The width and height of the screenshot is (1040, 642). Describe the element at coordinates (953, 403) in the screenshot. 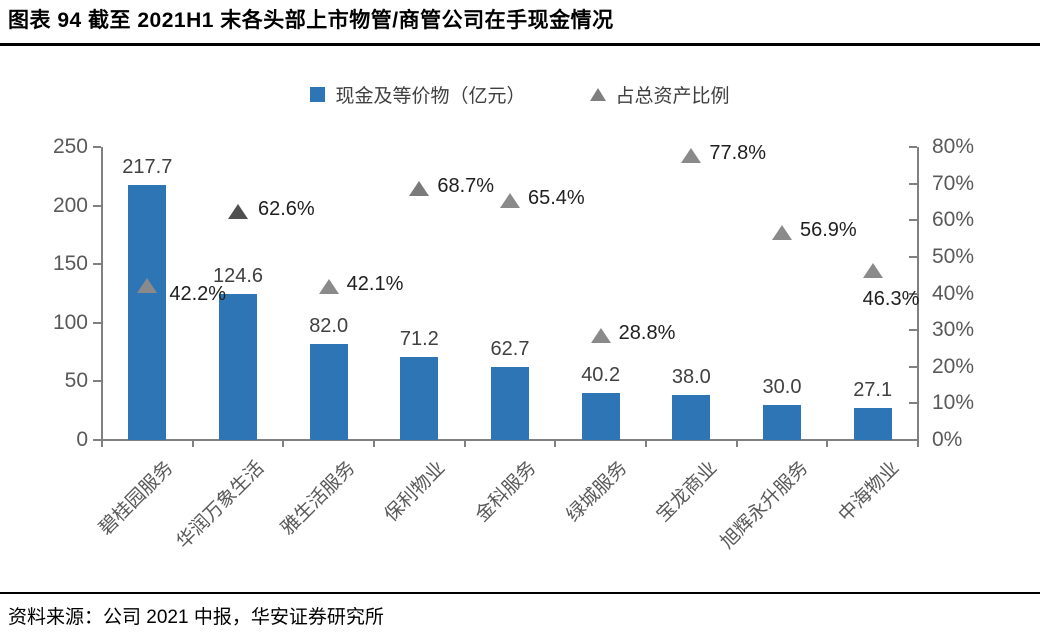

I see `y-axis-label-right: 10%` at that location.